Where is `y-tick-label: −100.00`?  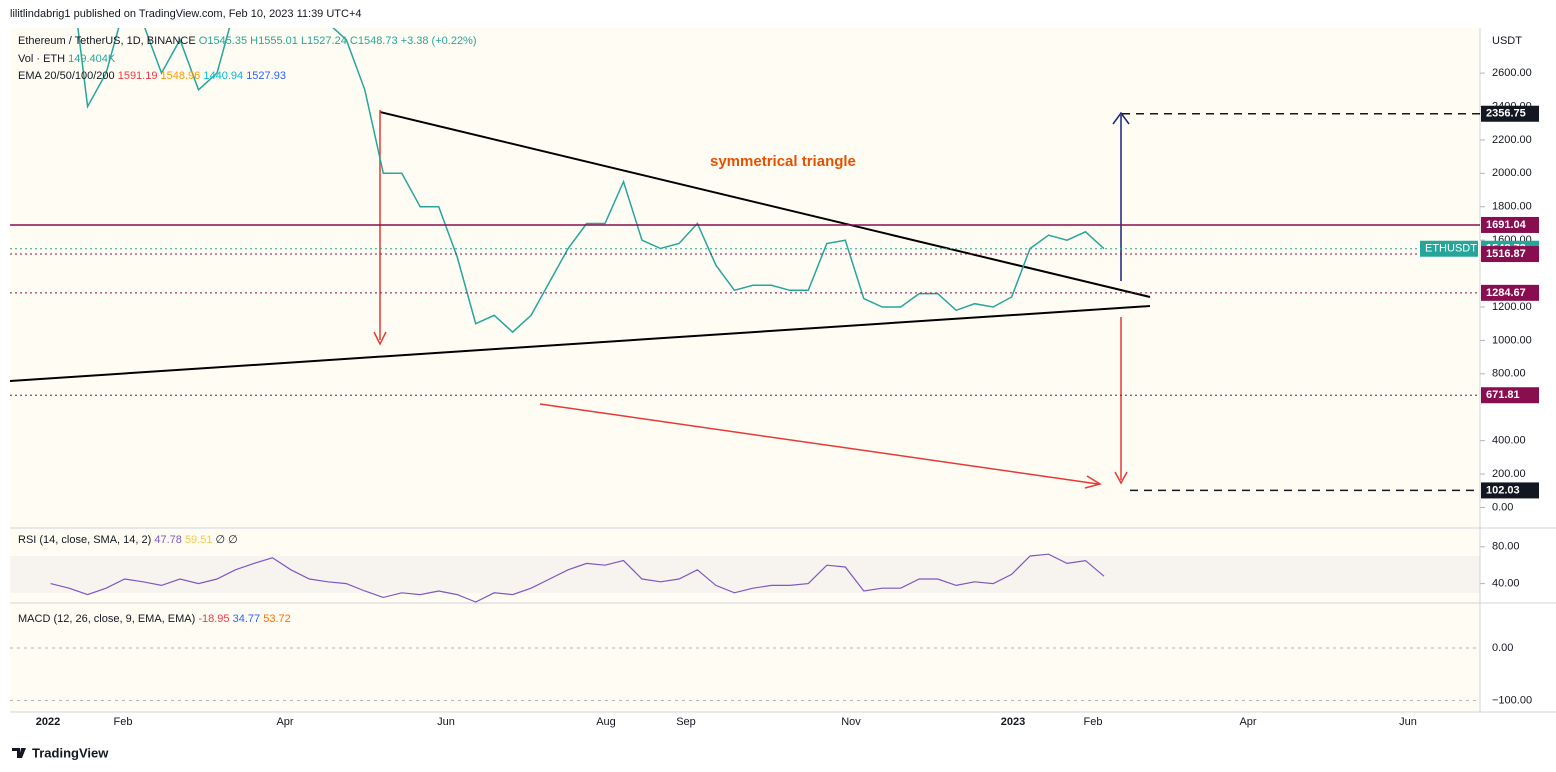
y-tick-label: −100.00 is located at coordinates (1512, 700).